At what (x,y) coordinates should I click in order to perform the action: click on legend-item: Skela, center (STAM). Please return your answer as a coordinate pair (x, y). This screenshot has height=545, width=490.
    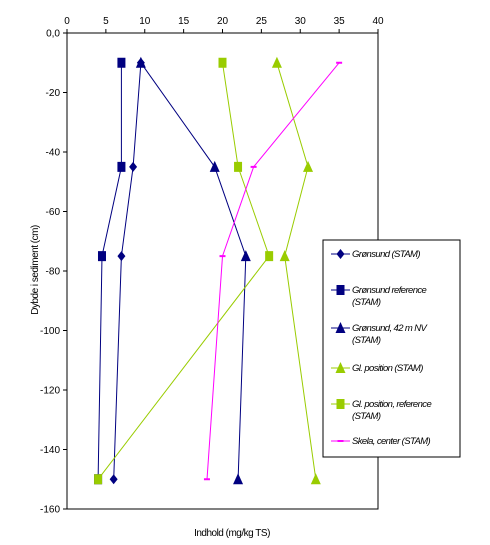
    Looking at the image, I should click on (381, 441).